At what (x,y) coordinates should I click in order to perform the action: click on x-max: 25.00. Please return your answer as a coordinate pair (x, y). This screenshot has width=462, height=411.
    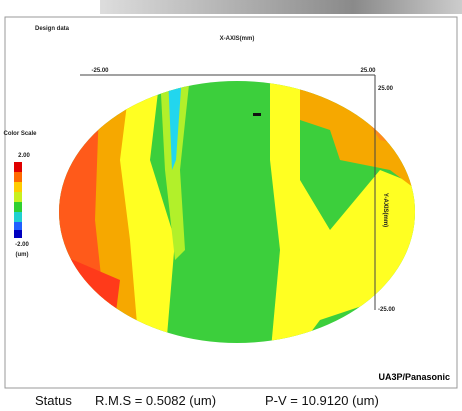
    Looking at the image, I should click on (368, 71).